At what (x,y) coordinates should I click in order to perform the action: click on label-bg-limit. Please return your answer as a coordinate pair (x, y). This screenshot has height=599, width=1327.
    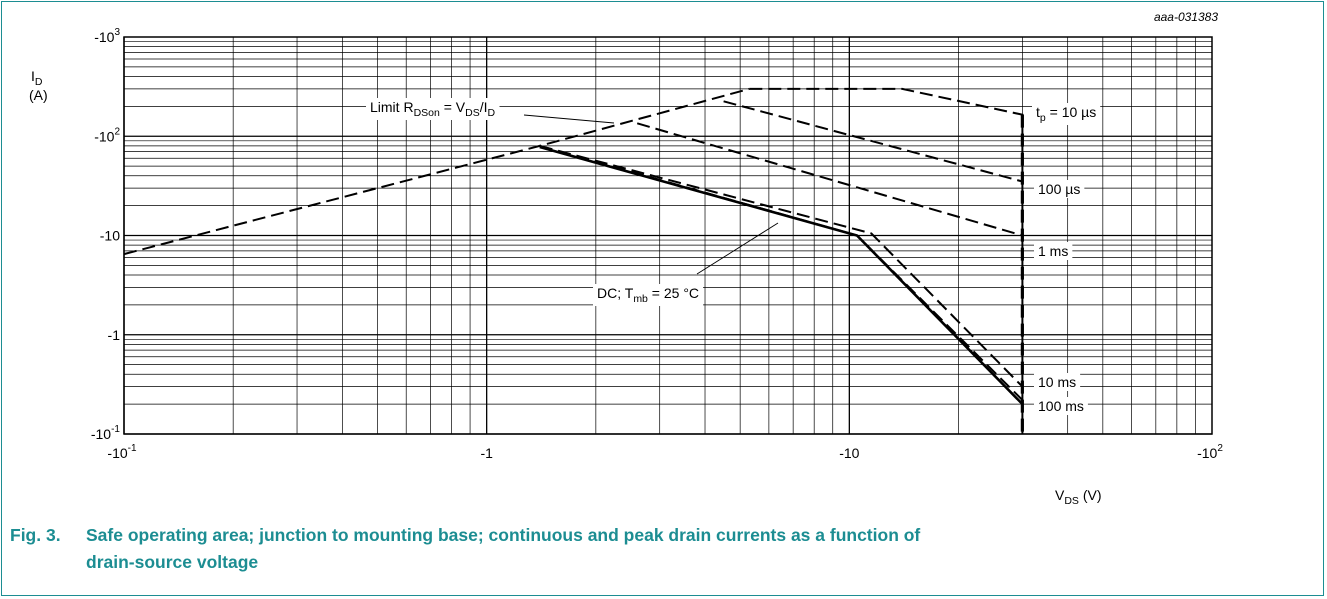
    Looking at the image, I should click on (433, 109).